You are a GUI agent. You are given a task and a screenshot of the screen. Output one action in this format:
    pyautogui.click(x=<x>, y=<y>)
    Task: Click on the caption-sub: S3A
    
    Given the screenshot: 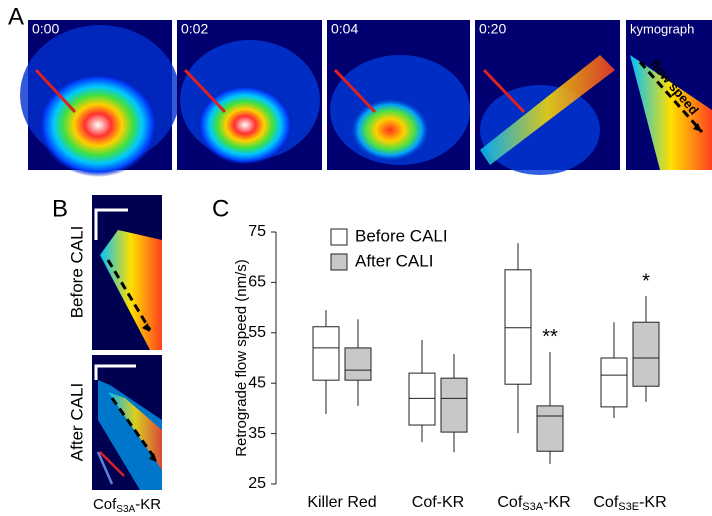 What is the action you would take?
    pyautogui.click(x=125, y=509)
    